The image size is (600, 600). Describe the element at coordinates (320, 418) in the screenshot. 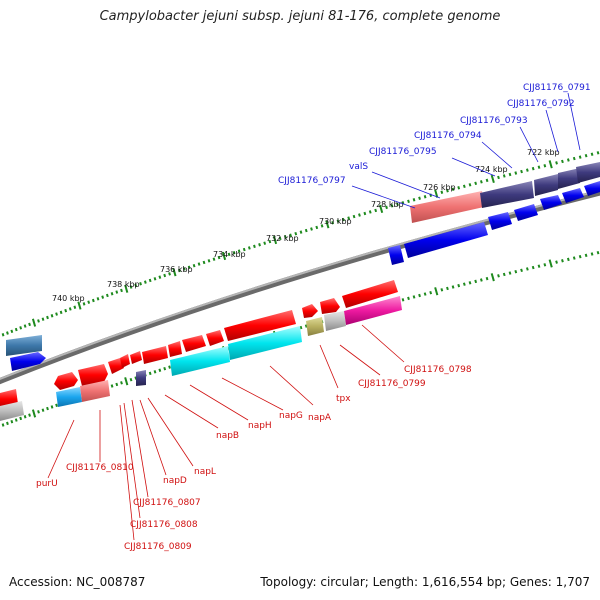

I see `gene-label-napA: napA` at that location.